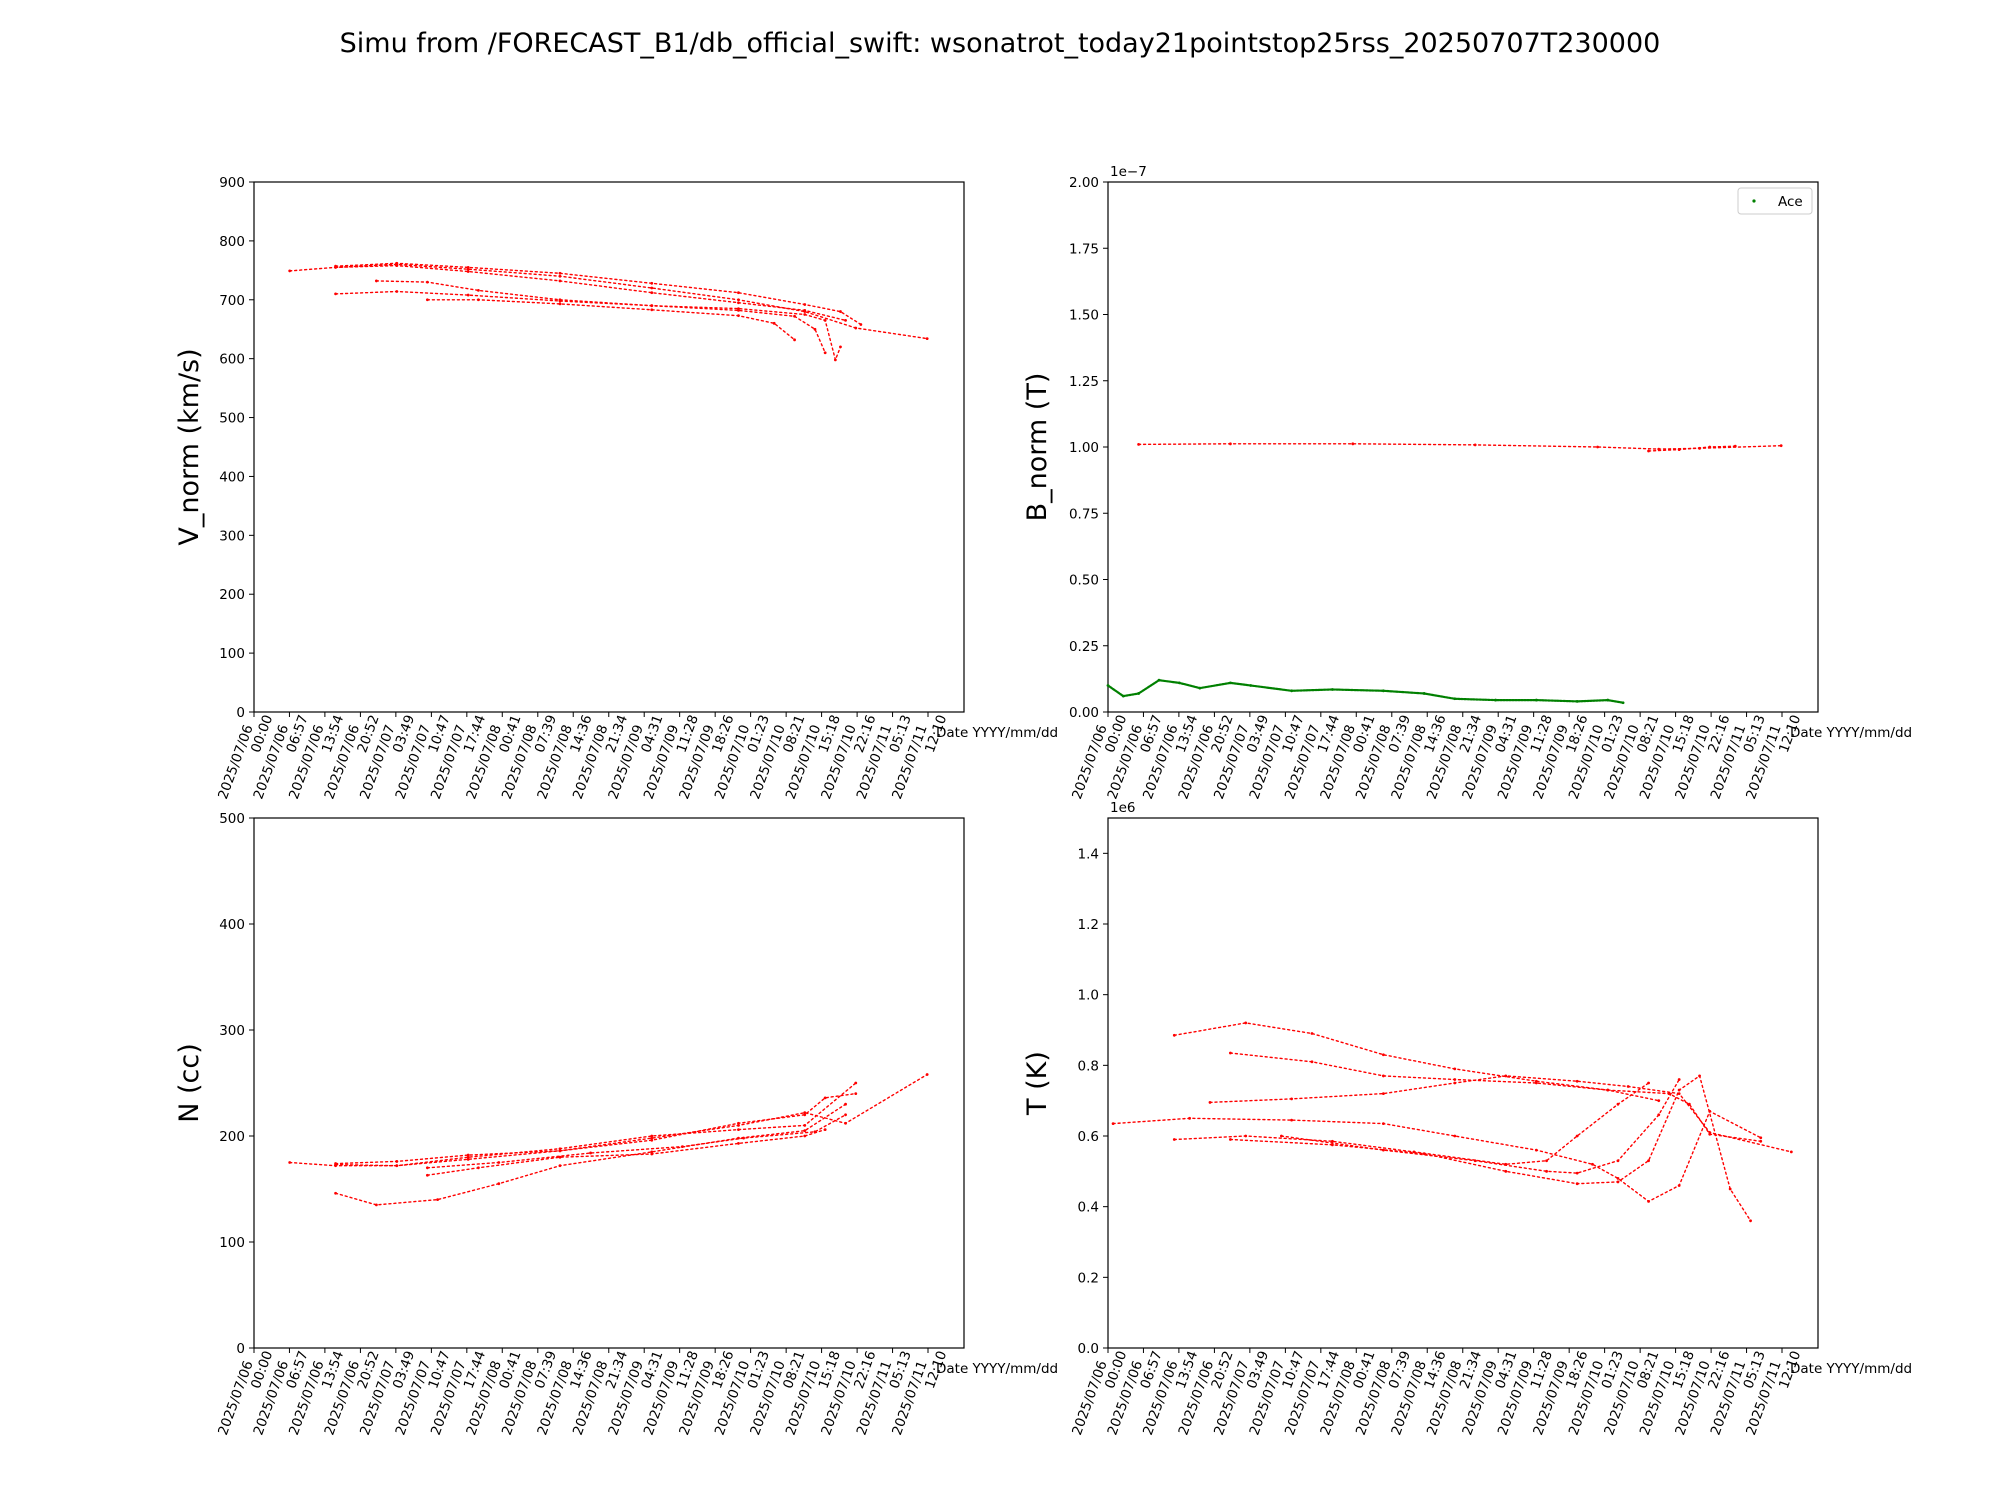  Describe the element at coordinates (1088, 1208) in the screenshot. I see `y-tick-label: 0.4` at that location.